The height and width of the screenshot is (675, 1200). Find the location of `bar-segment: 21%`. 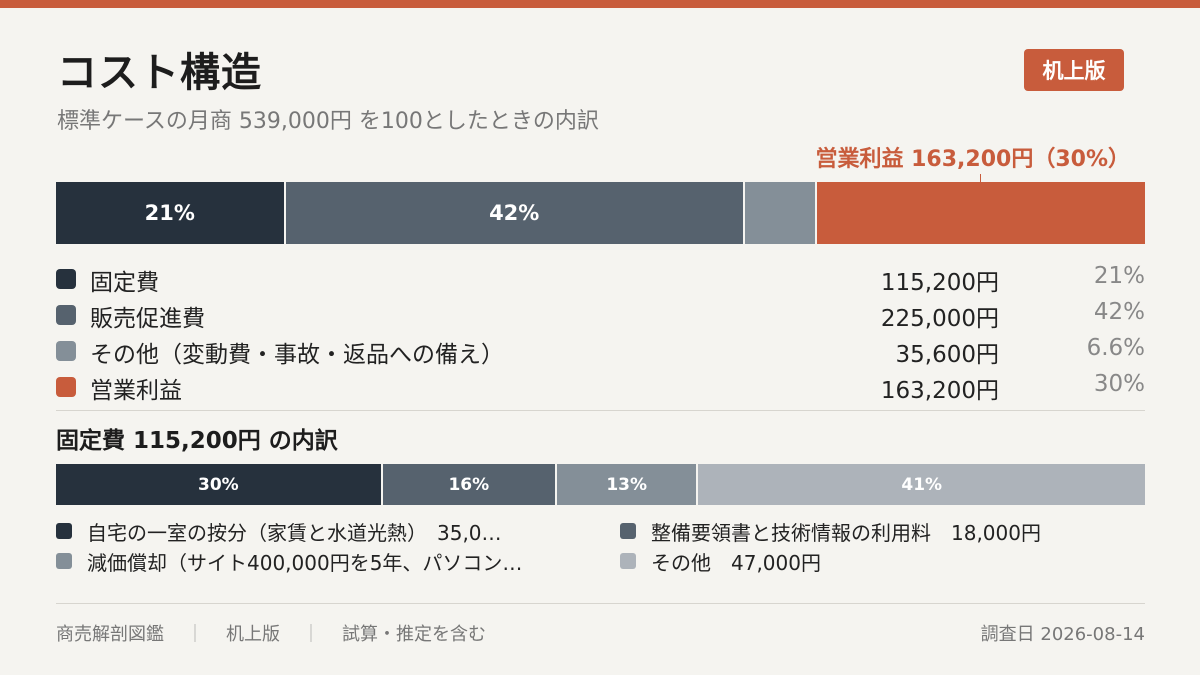

bar-segment: 21% is located at coordinates (171, 213).